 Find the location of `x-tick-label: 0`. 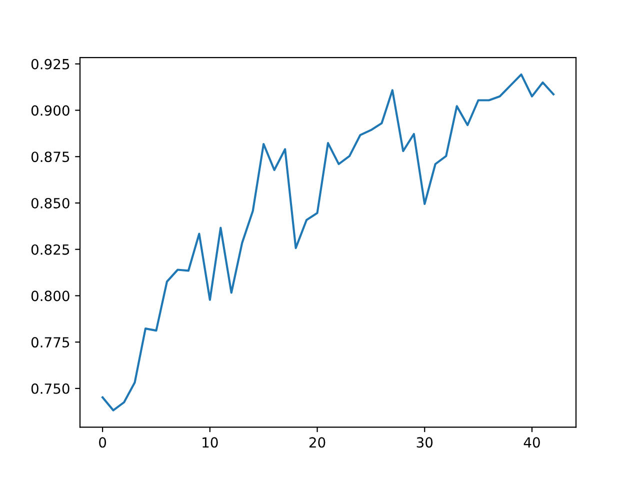

x-tick-label: 0 is located at coordinates (102, 442).